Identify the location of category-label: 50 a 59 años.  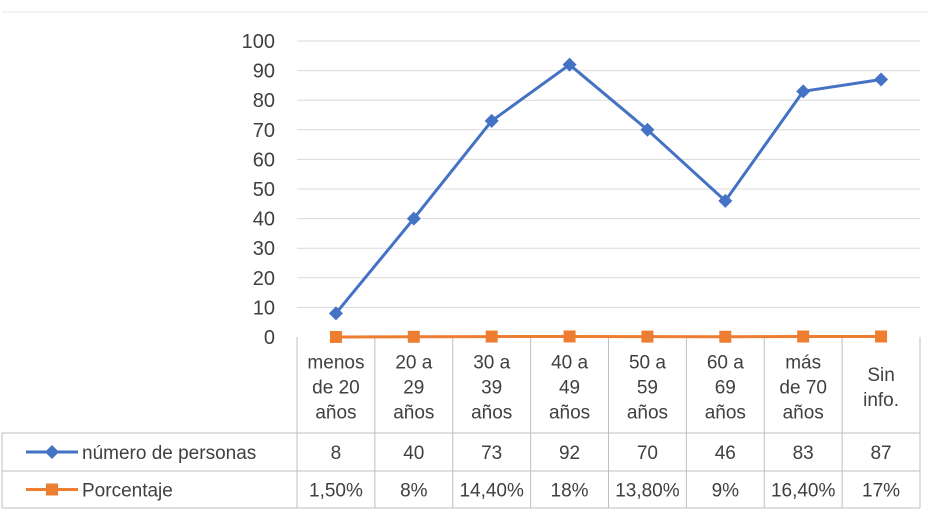
(647, 388).